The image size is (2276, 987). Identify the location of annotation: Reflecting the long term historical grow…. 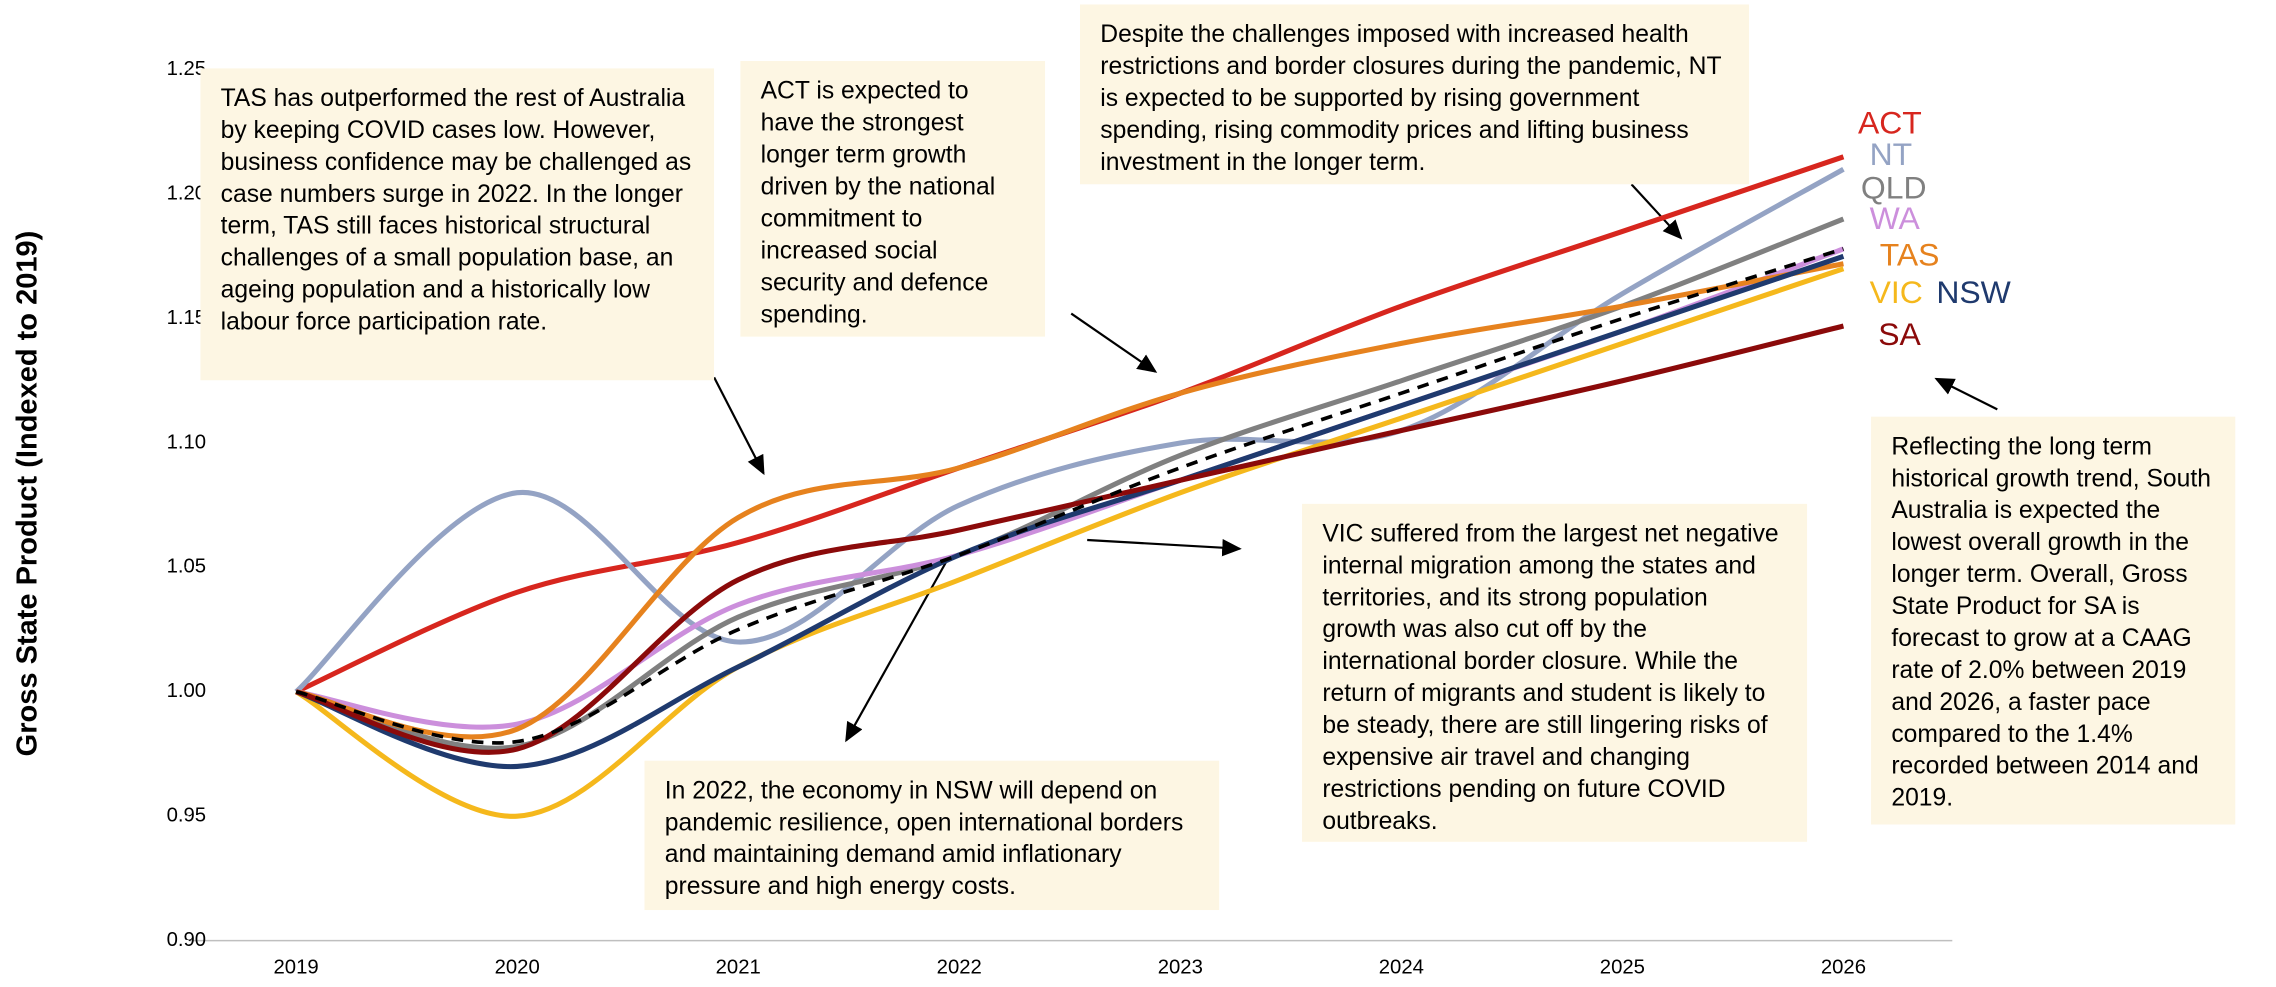
(2053, 620).